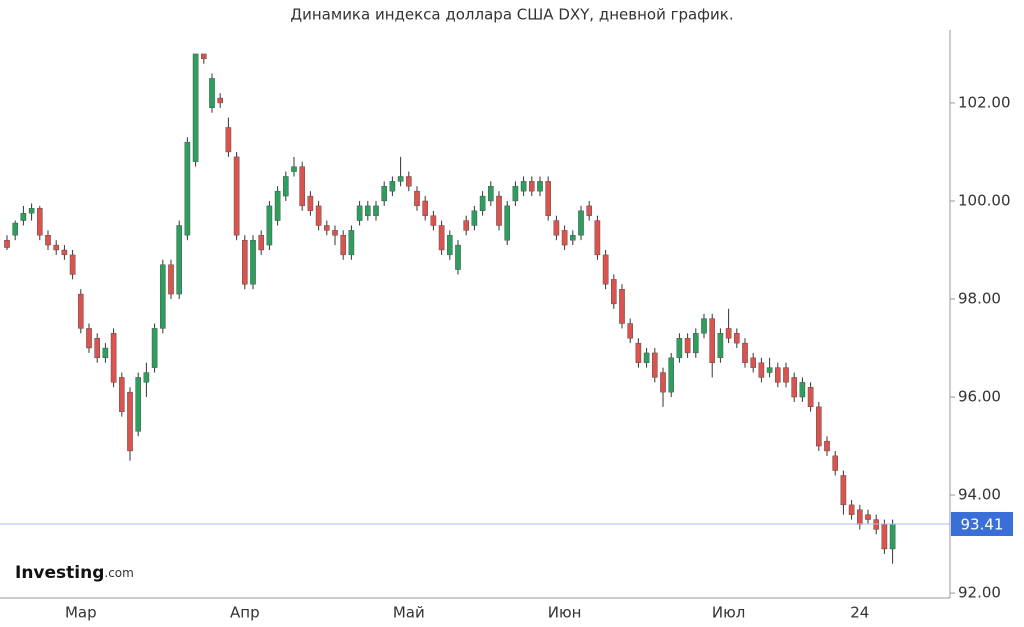 Image resolution: width=1024 pixels, height=627 pixels. What do you see at coordinates (118, 573) in the screenshot?
I see `watermark-domain: .com` at bounding box center [118, 573].